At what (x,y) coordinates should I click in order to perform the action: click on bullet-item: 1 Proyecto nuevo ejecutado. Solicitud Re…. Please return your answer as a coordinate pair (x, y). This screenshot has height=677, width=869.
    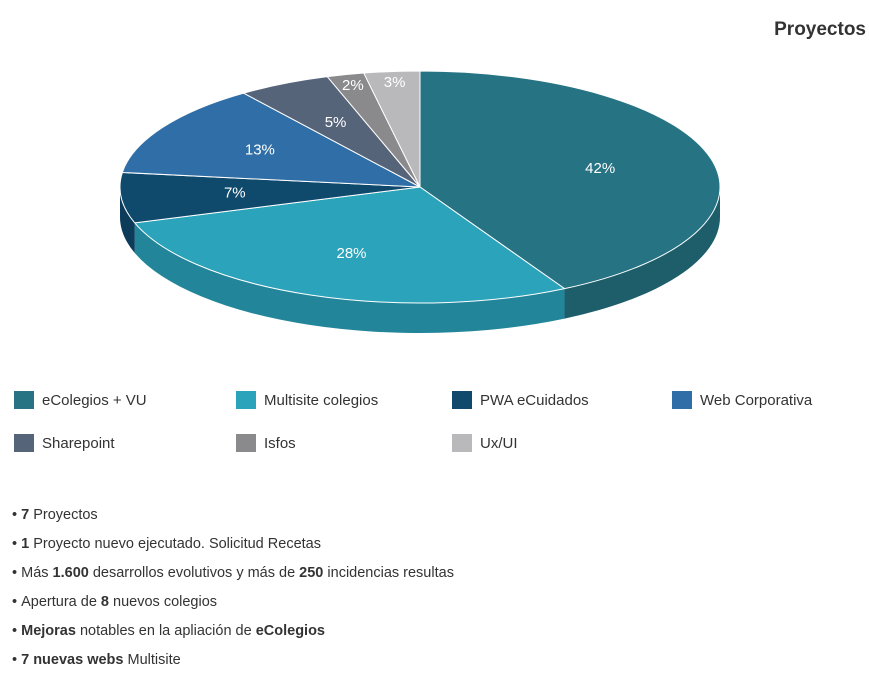
    Looking at the image, I should click on (233, 546).